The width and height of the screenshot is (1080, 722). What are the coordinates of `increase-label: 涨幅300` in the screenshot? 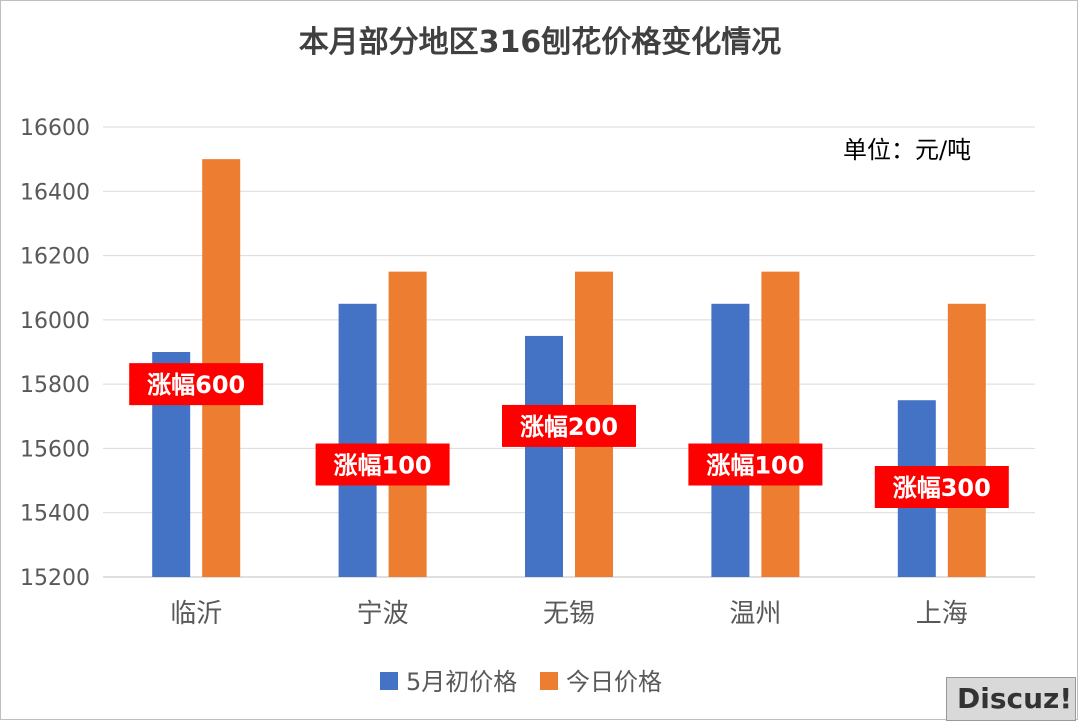 It's located at (942, 488).